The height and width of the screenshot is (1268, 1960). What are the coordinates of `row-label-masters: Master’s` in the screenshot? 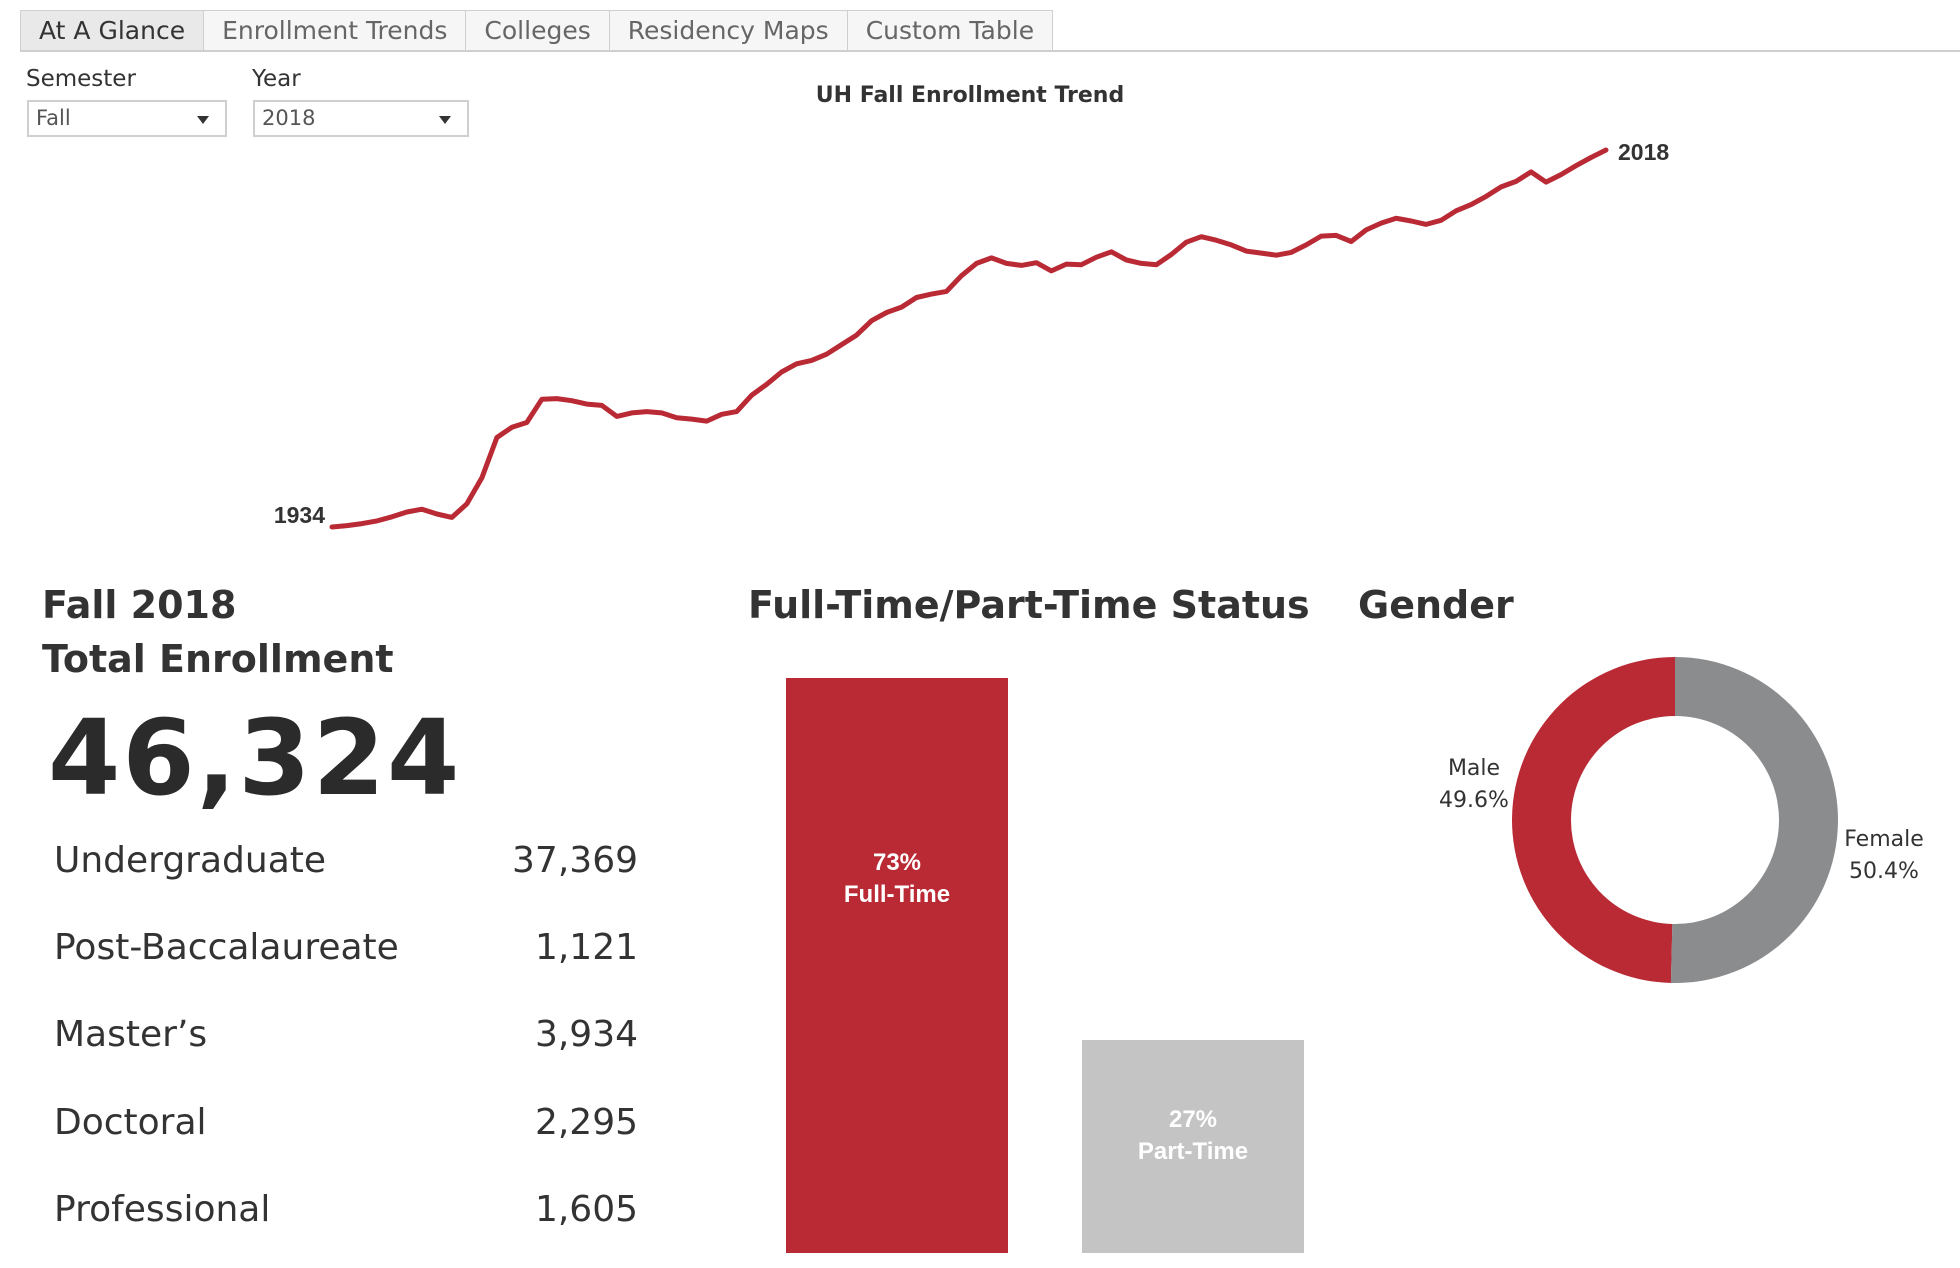 It's located at (131, 1034).